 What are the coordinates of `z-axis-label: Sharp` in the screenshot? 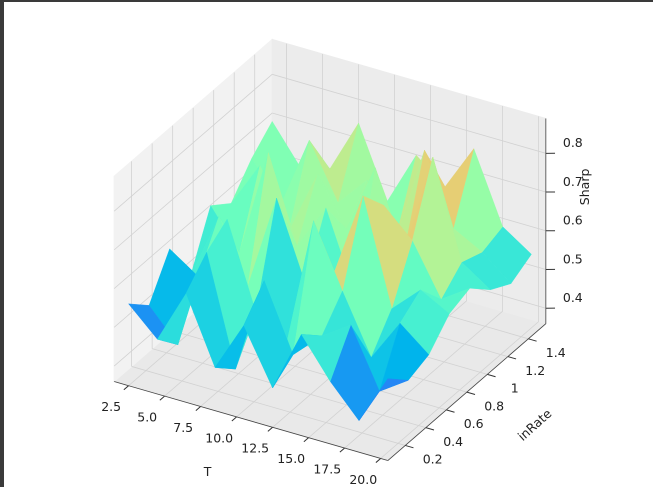 It's located at (584, 187).